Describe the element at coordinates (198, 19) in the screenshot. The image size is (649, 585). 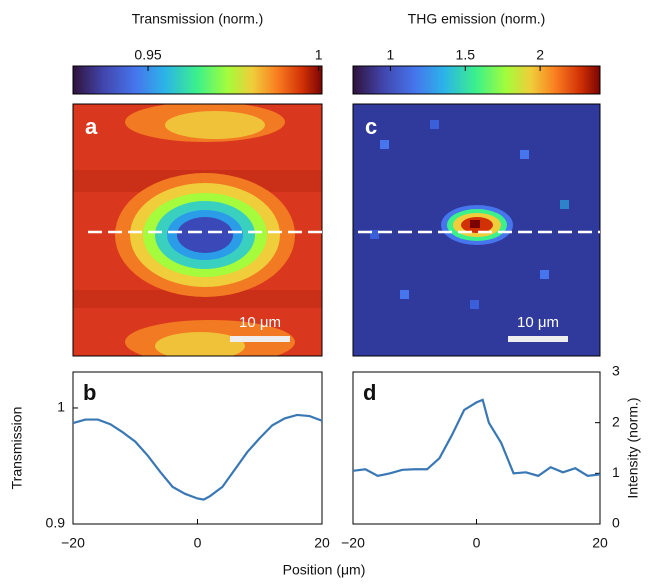
I see `colorbar-label: Transmission (norm.)` at that location.